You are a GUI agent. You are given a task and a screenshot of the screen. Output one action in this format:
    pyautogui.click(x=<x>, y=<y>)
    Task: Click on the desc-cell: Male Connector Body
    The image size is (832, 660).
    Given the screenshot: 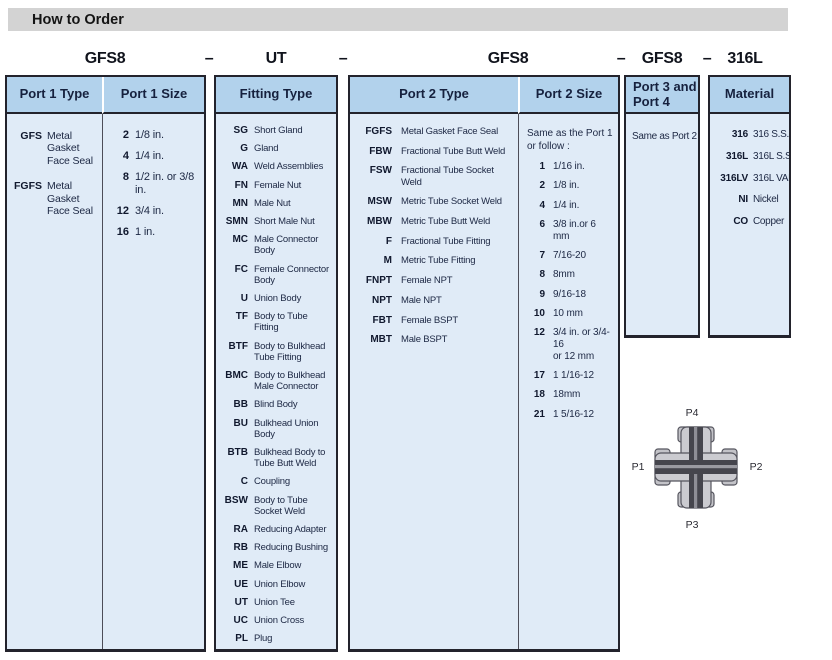 What is the action you would take?
    pyautogui.click(x=286, y=245)
    